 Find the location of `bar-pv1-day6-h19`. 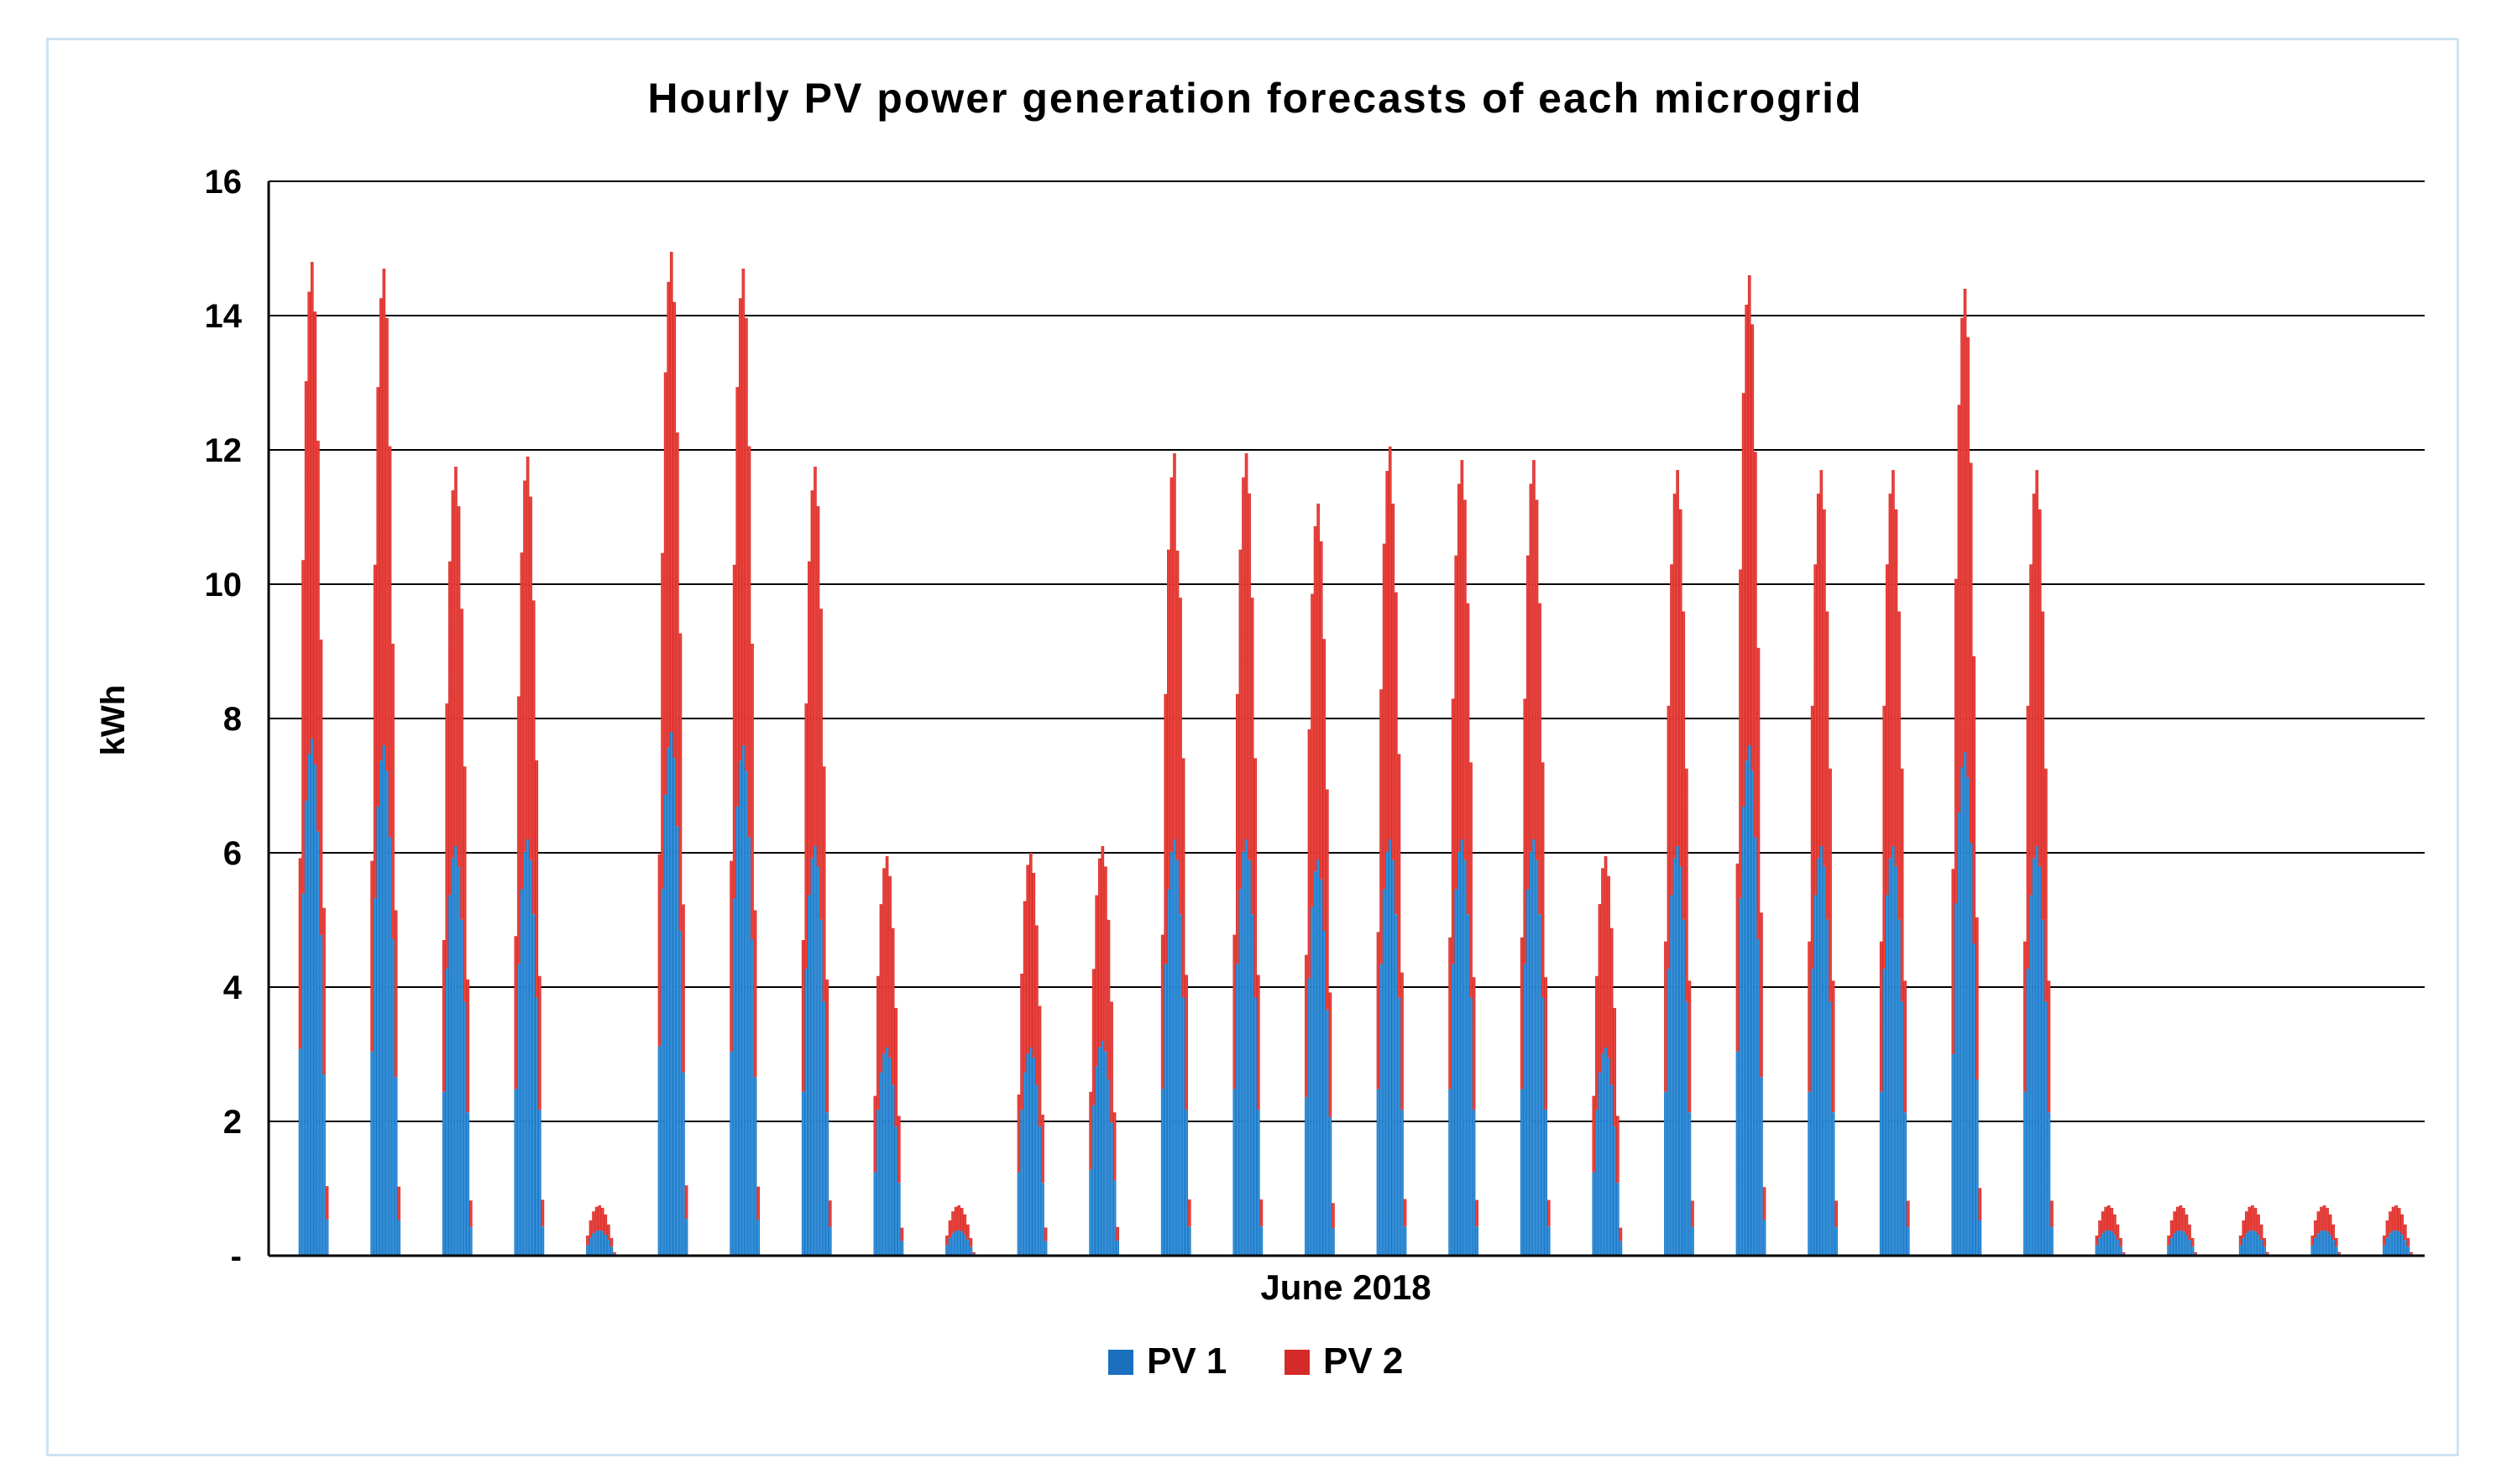

bar-pv1-day6-h19 is located at coordinates (686, 1237).